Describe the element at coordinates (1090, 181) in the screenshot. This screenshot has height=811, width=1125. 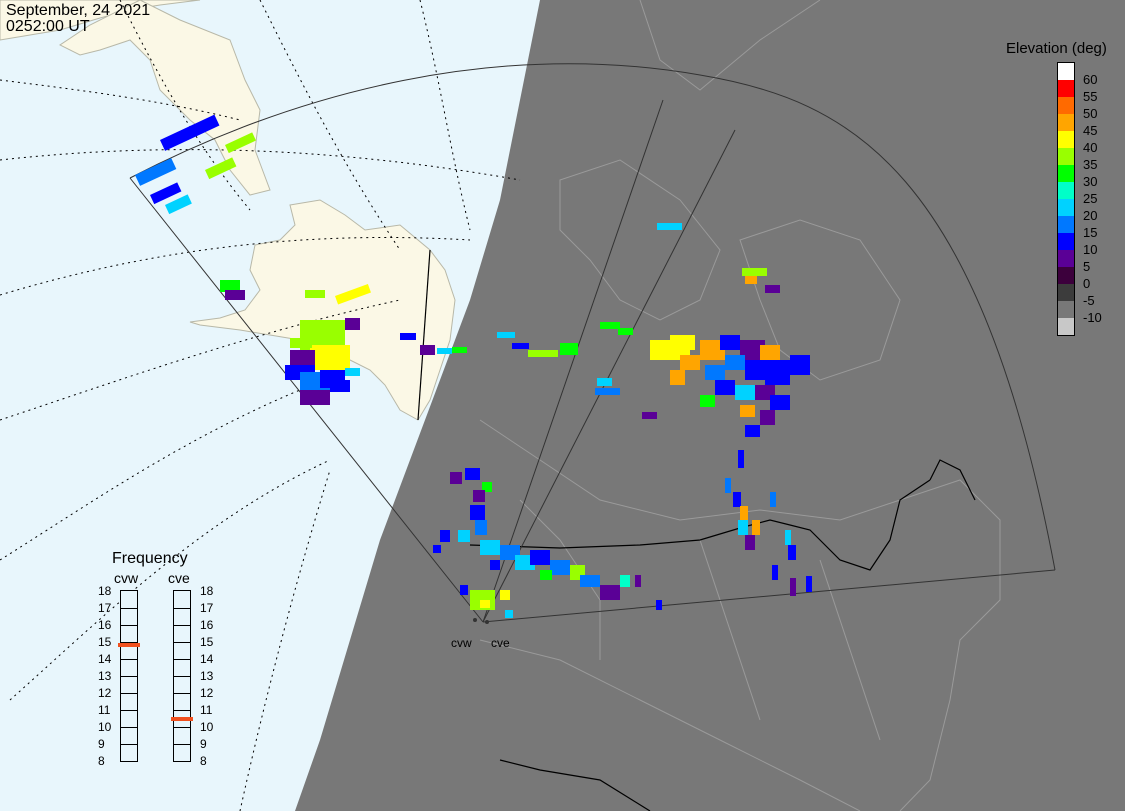
I see `legend-label: 30` at that location.